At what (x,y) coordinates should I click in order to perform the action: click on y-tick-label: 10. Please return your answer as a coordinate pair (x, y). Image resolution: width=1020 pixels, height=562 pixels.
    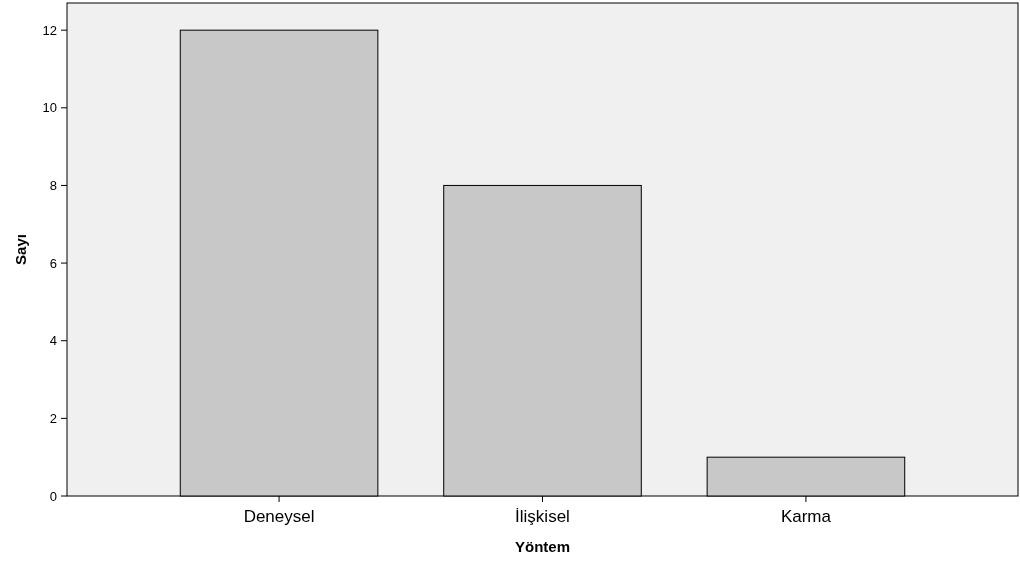
    Looking at the image, I should click on (49, 108).